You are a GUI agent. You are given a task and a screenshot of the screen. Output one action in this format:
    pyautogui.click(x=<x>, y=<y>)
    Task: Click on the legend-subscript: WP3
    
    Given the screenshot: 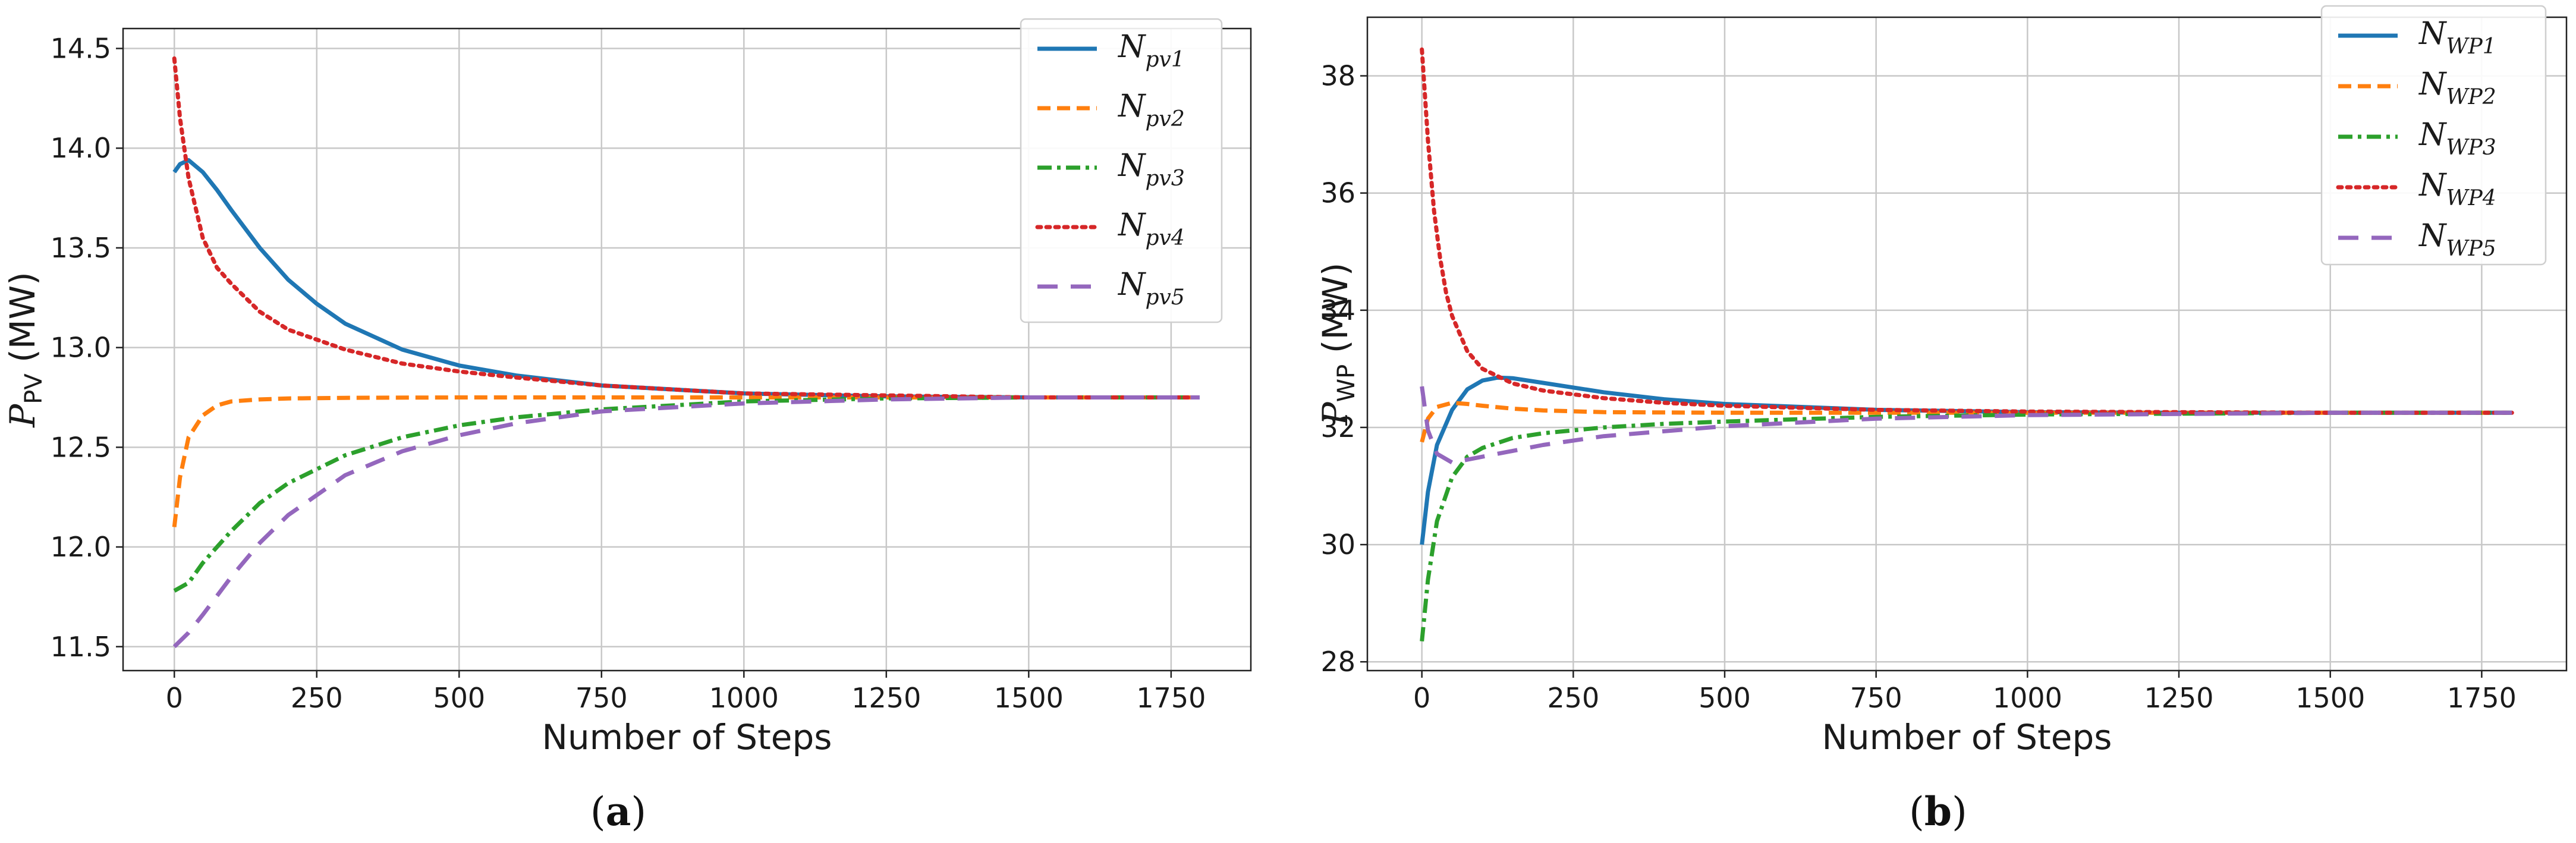 What is the action you would take?
    pyautogui.click(x=2471, y=148)
    